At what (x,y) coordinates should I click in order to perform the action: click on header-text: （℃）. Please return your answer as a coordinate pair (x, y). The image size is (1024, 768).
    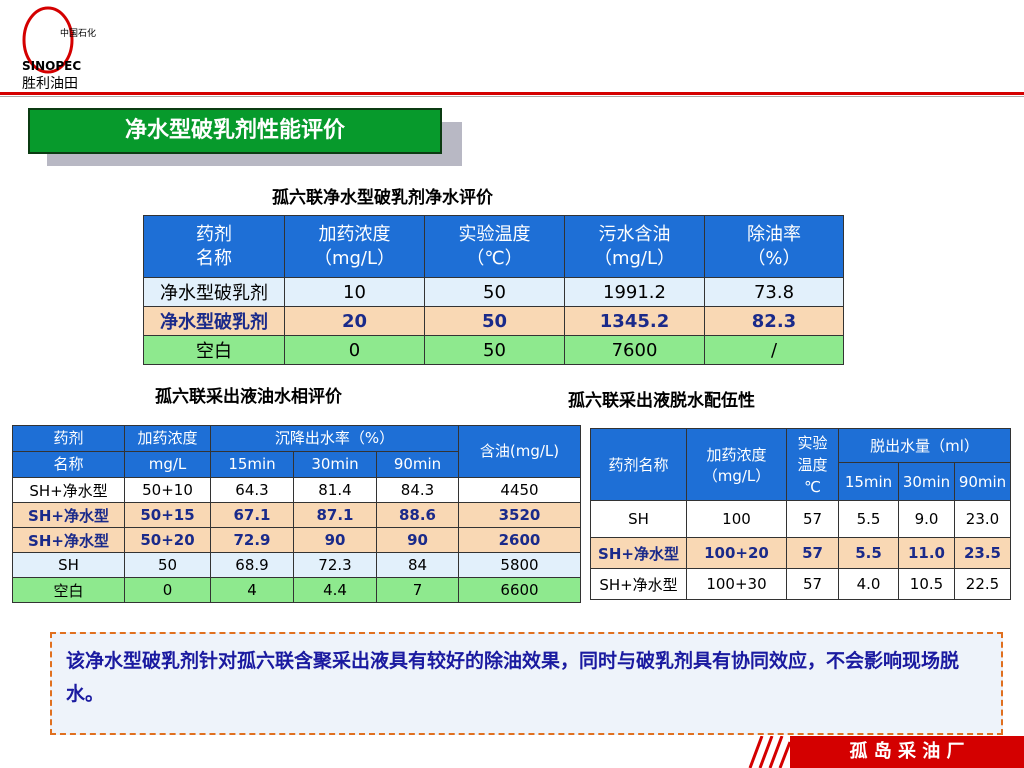
    Looking at the image, I should click on (494, 258).